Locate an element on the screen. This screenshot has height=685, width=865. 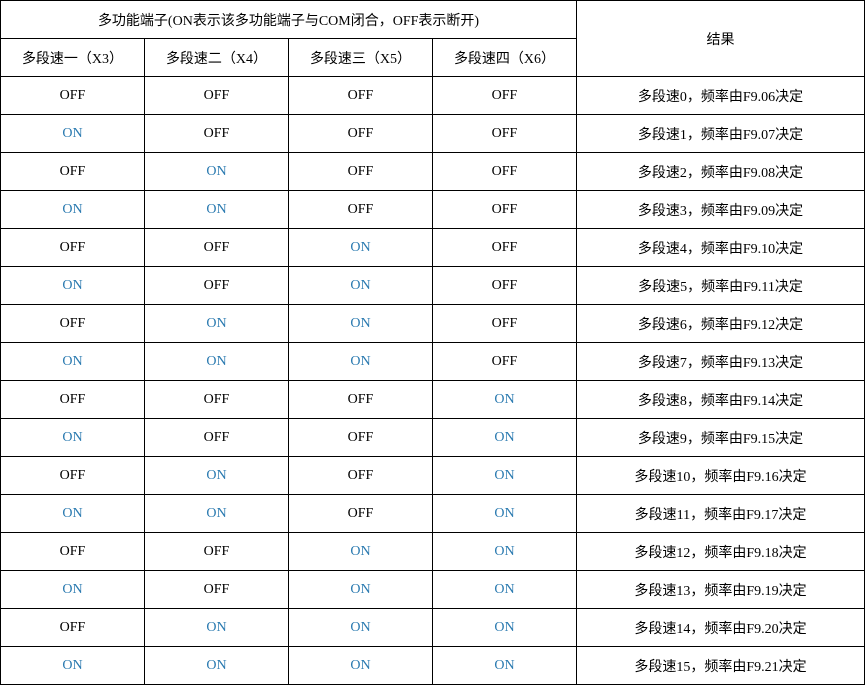
result-cell: 多段速14，频率由F9.20决定 is located at coordinates (720, 627).